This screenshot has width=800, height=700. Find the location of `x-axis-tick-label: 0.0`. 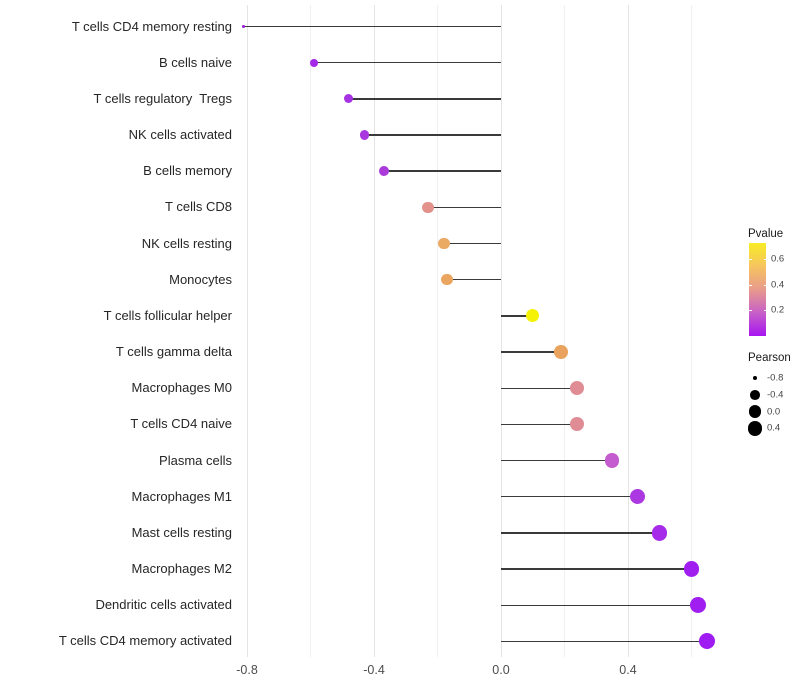

x-axis-tick-label: 0.0 is located at coordinates (501, 670).